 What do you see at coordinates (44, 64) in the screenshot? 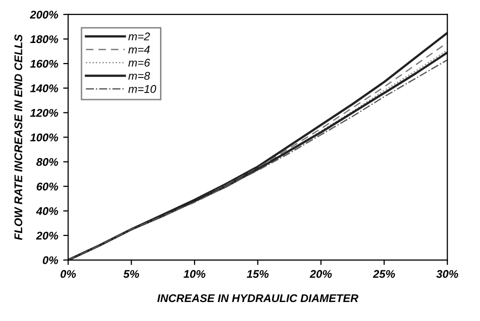
I see `y-tick-label: 160%` at bounding box center [44, 64].